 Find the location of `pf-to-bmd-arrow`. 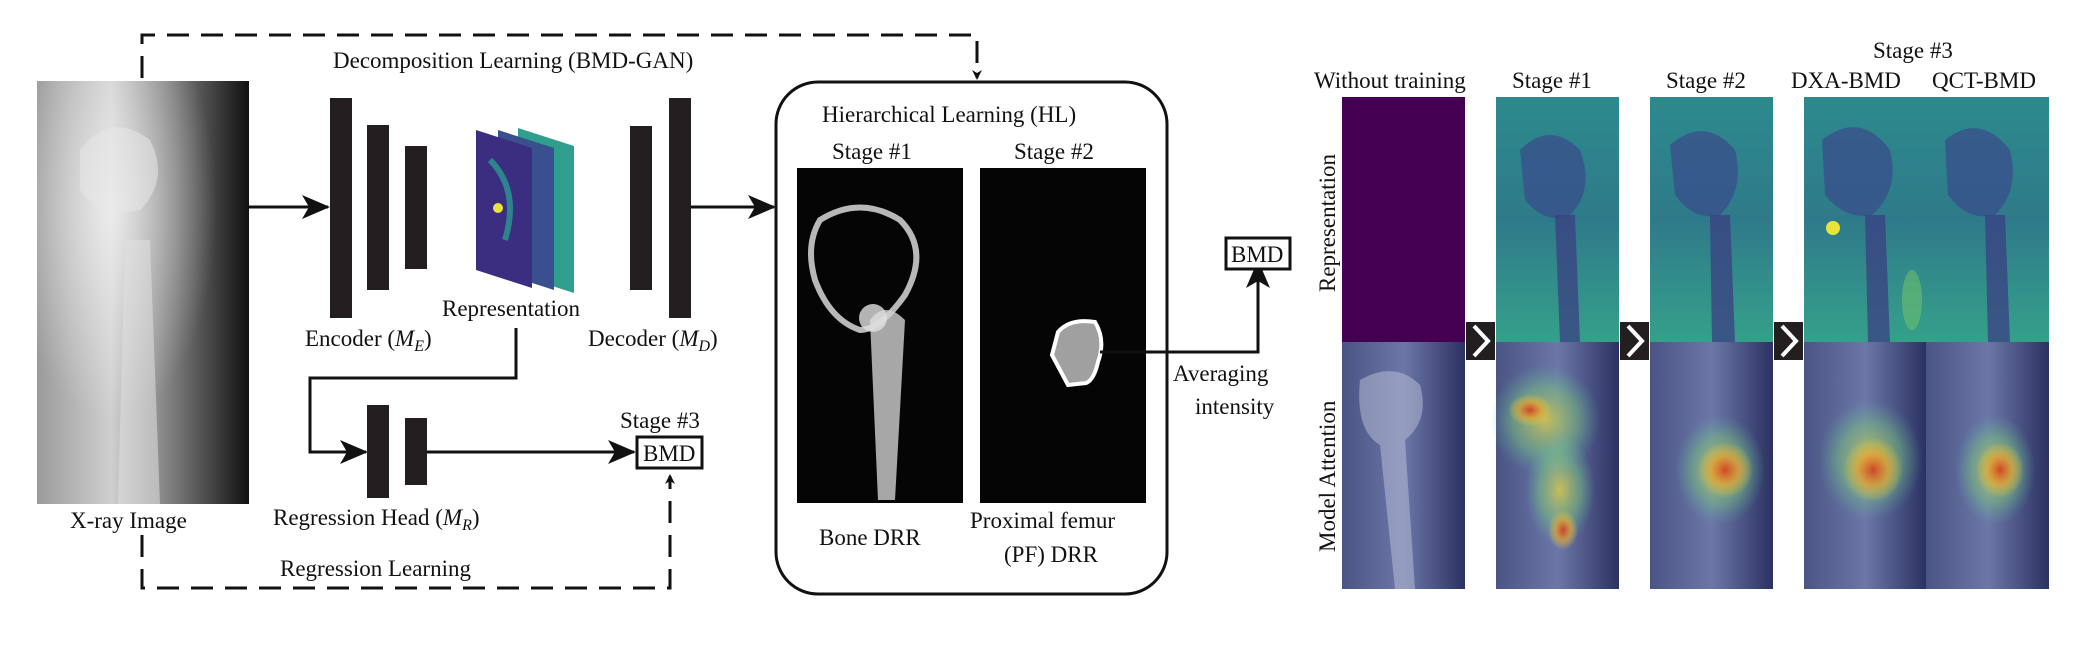

pf-to-bmd-arrow is located at coordinates (1185, 307).